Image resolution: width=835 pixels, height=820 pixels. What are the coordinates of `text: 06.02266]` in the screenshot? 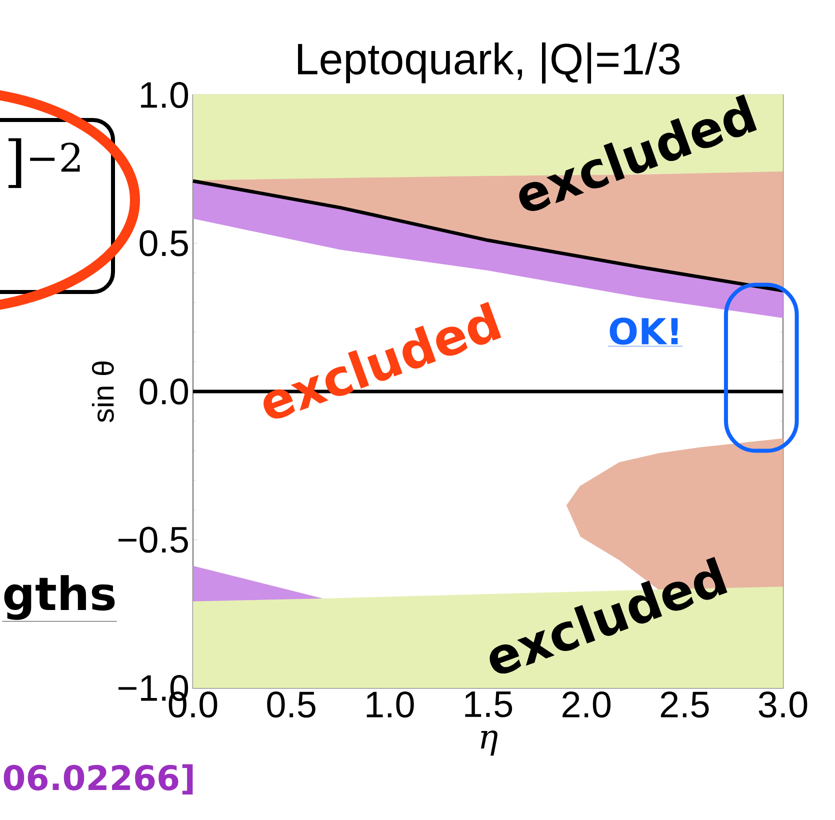 It's located at (98, 779).